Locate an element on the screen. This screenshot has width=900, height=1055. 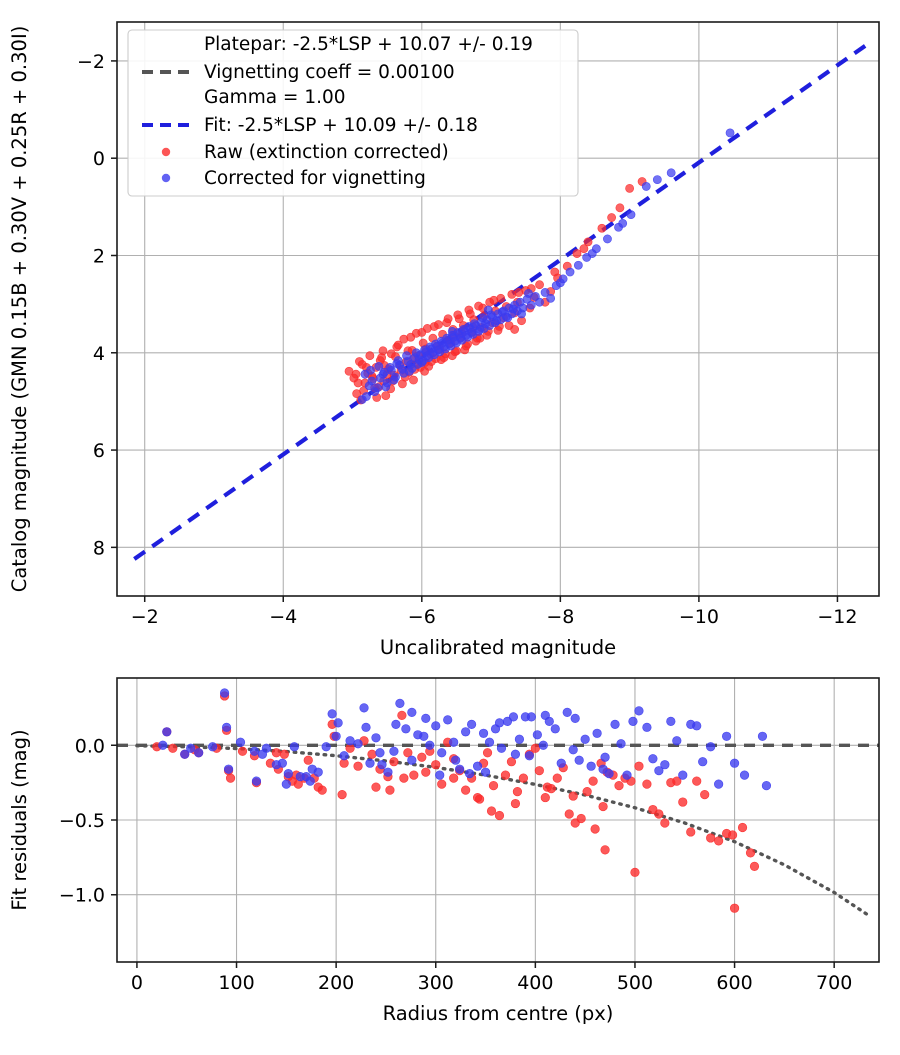
legend-entry-label: Raw (extinction corrected) is located at coordinates (326, 152).